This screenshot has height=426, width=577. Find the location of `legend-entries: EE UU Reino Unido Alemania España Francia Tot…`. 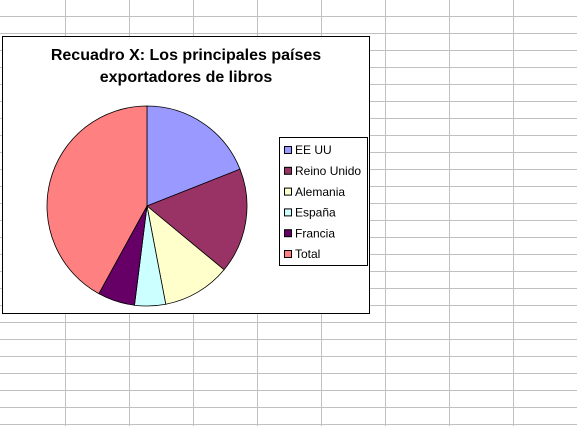

legend-entries: EE UU Reino Unido Alemania España Francia Tot… is located at coordinates (322, 202).